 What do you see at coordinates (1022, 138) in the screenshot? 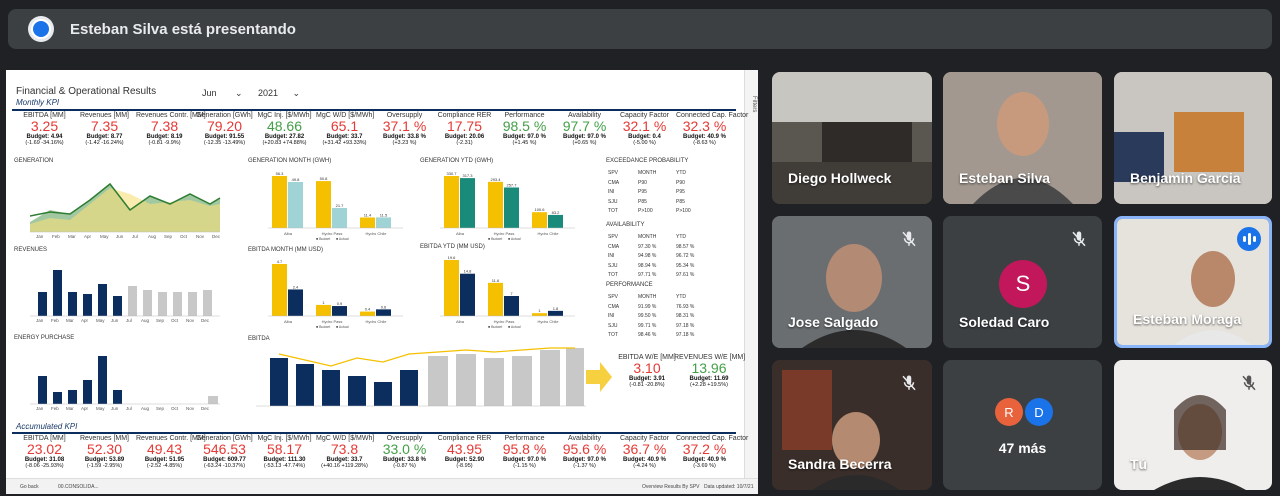
I see `participant-tile-esteban-silva: Esteban Silva` at bounding box center [1022, 138].